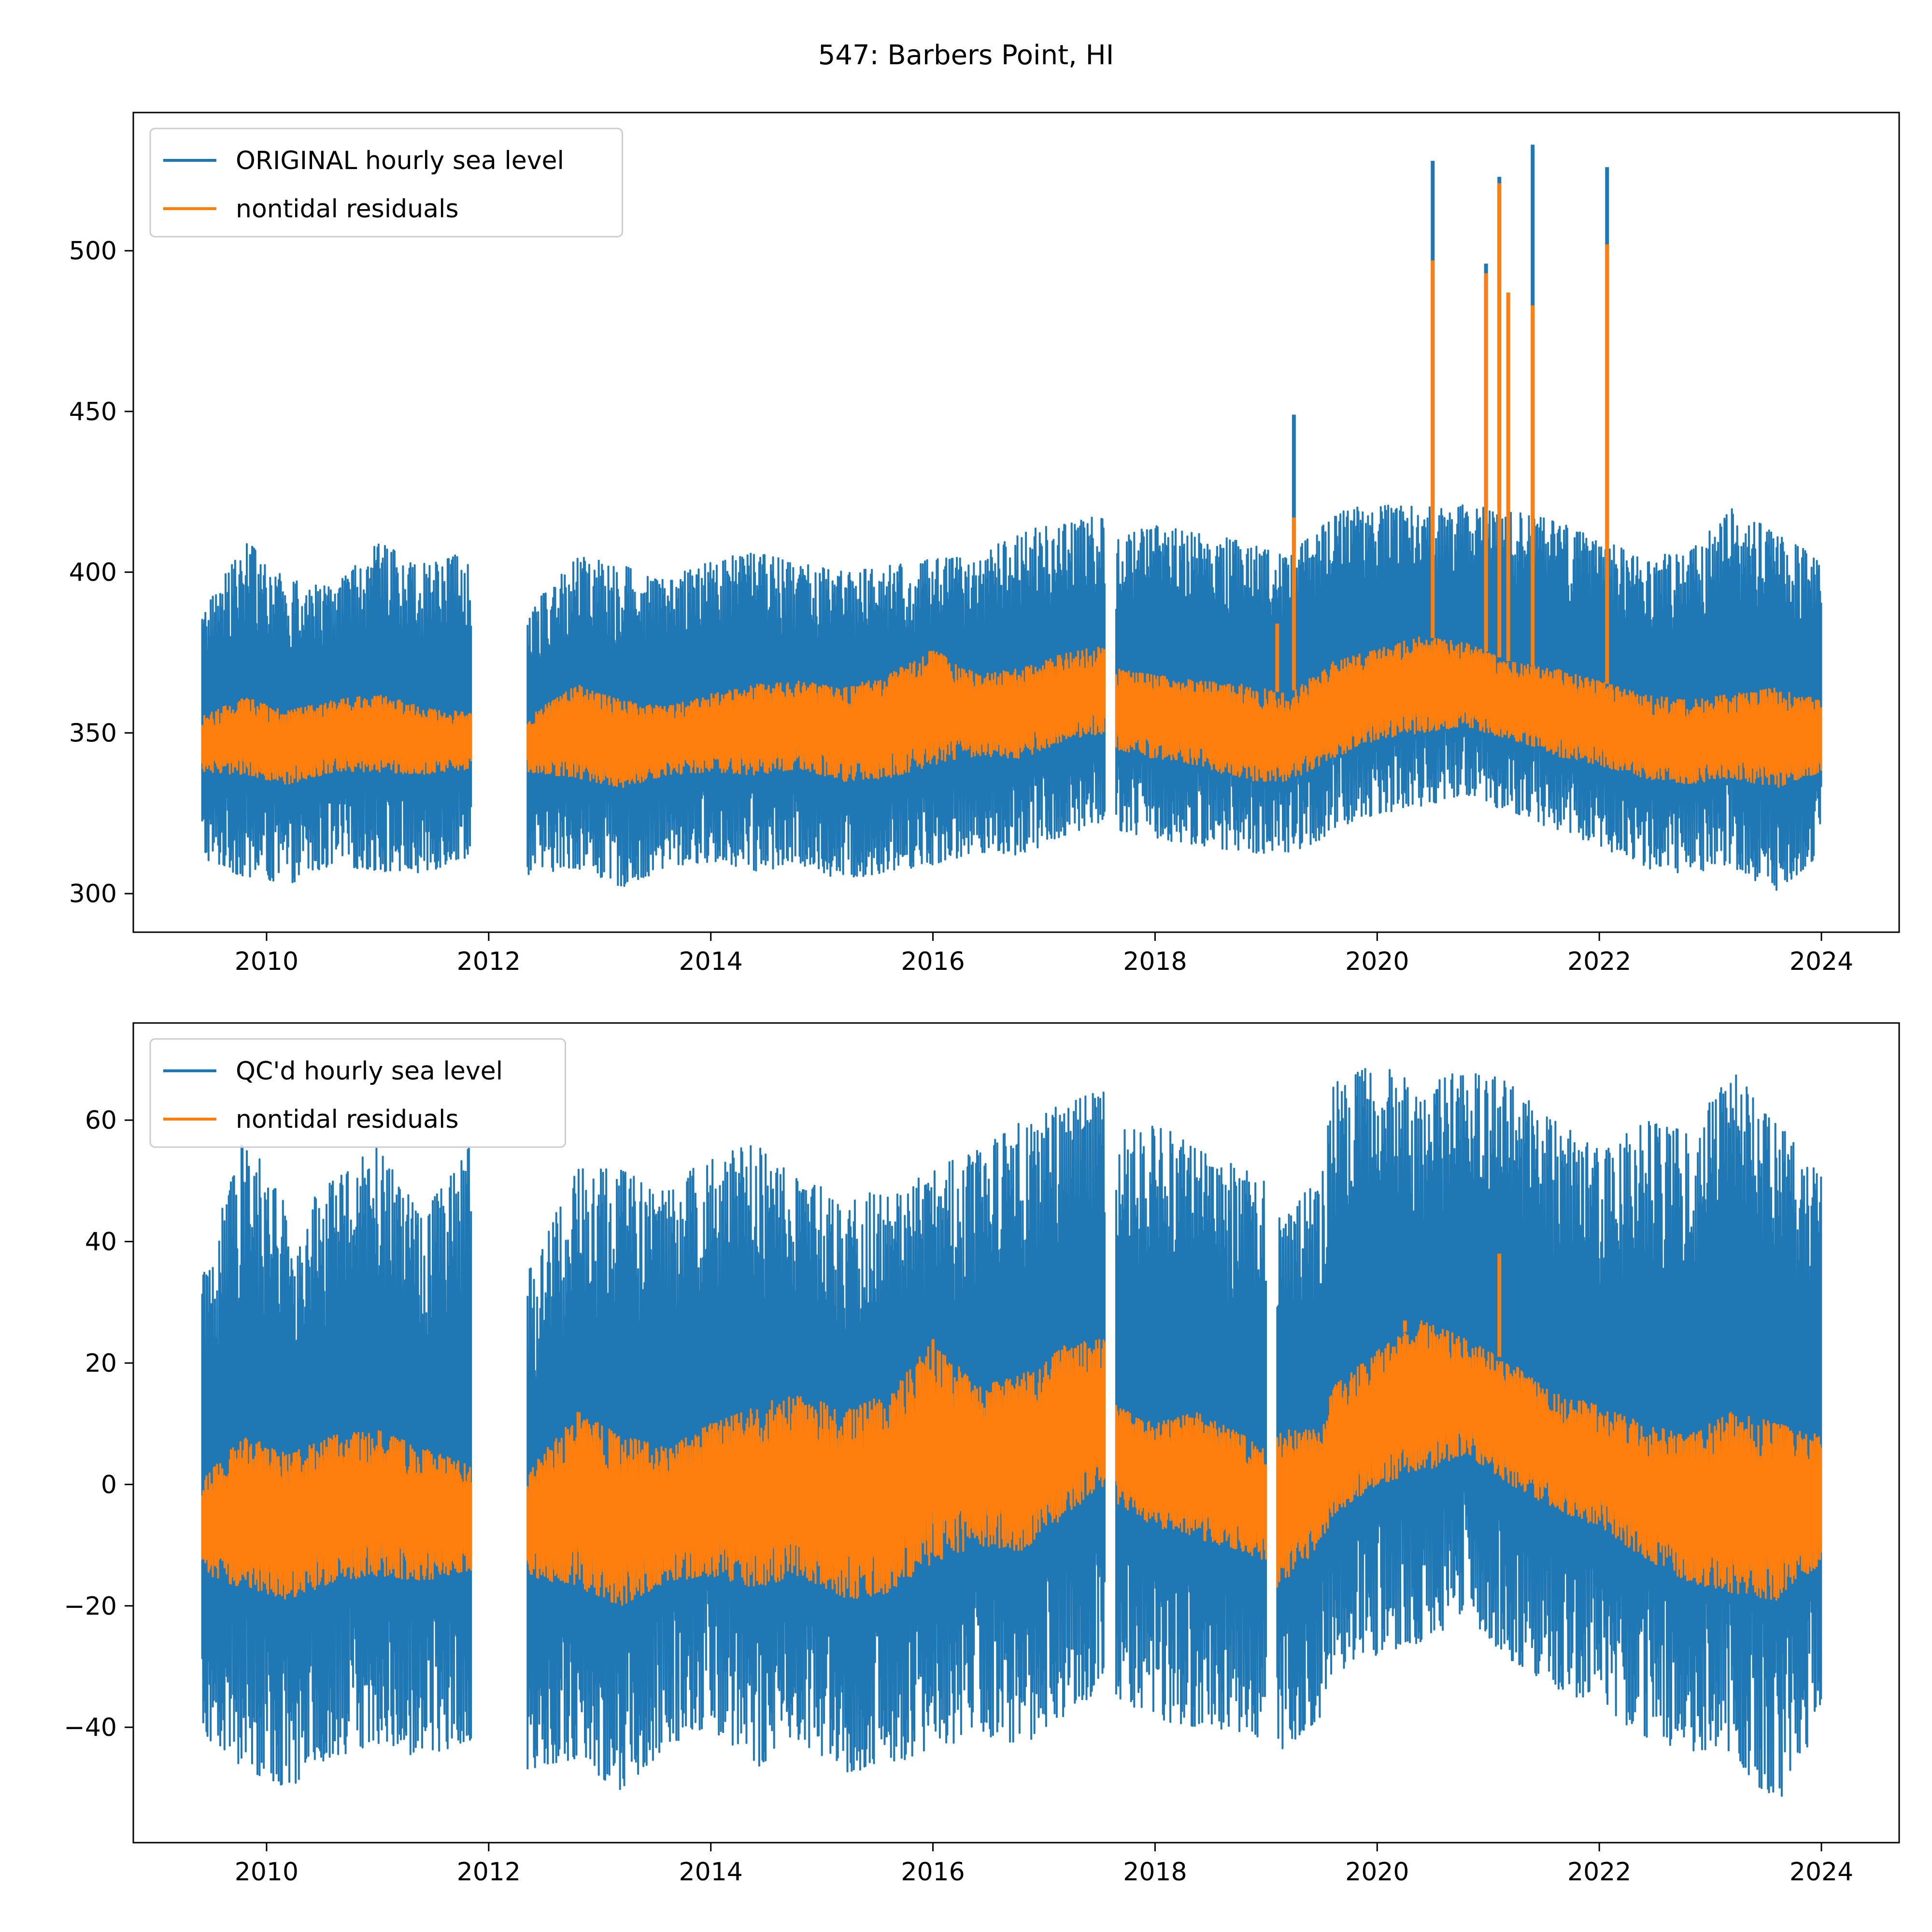 The width and height of the screenshot is (1932, 1932). What do you see at coordinates (101, 1363) in the screenshot?
I see `y-tick-label: 20` at bounding box center [101, 1363].